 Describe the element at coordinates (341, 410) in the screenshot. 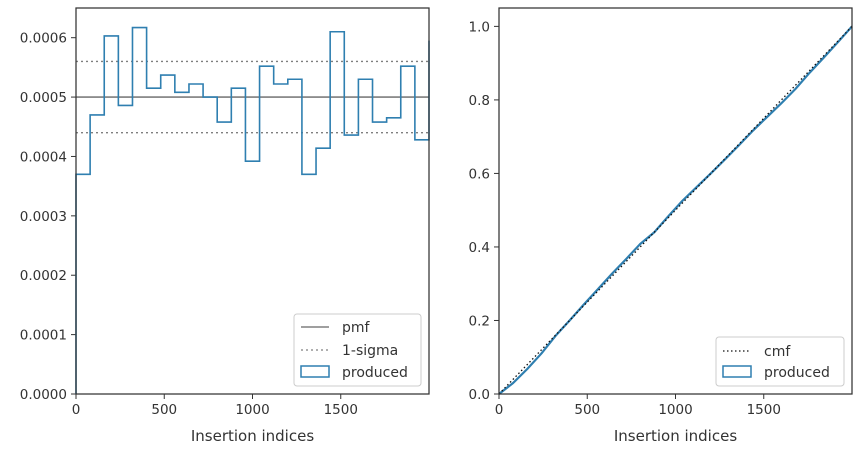

I see `left-x-tick-label: 1500` at that location.